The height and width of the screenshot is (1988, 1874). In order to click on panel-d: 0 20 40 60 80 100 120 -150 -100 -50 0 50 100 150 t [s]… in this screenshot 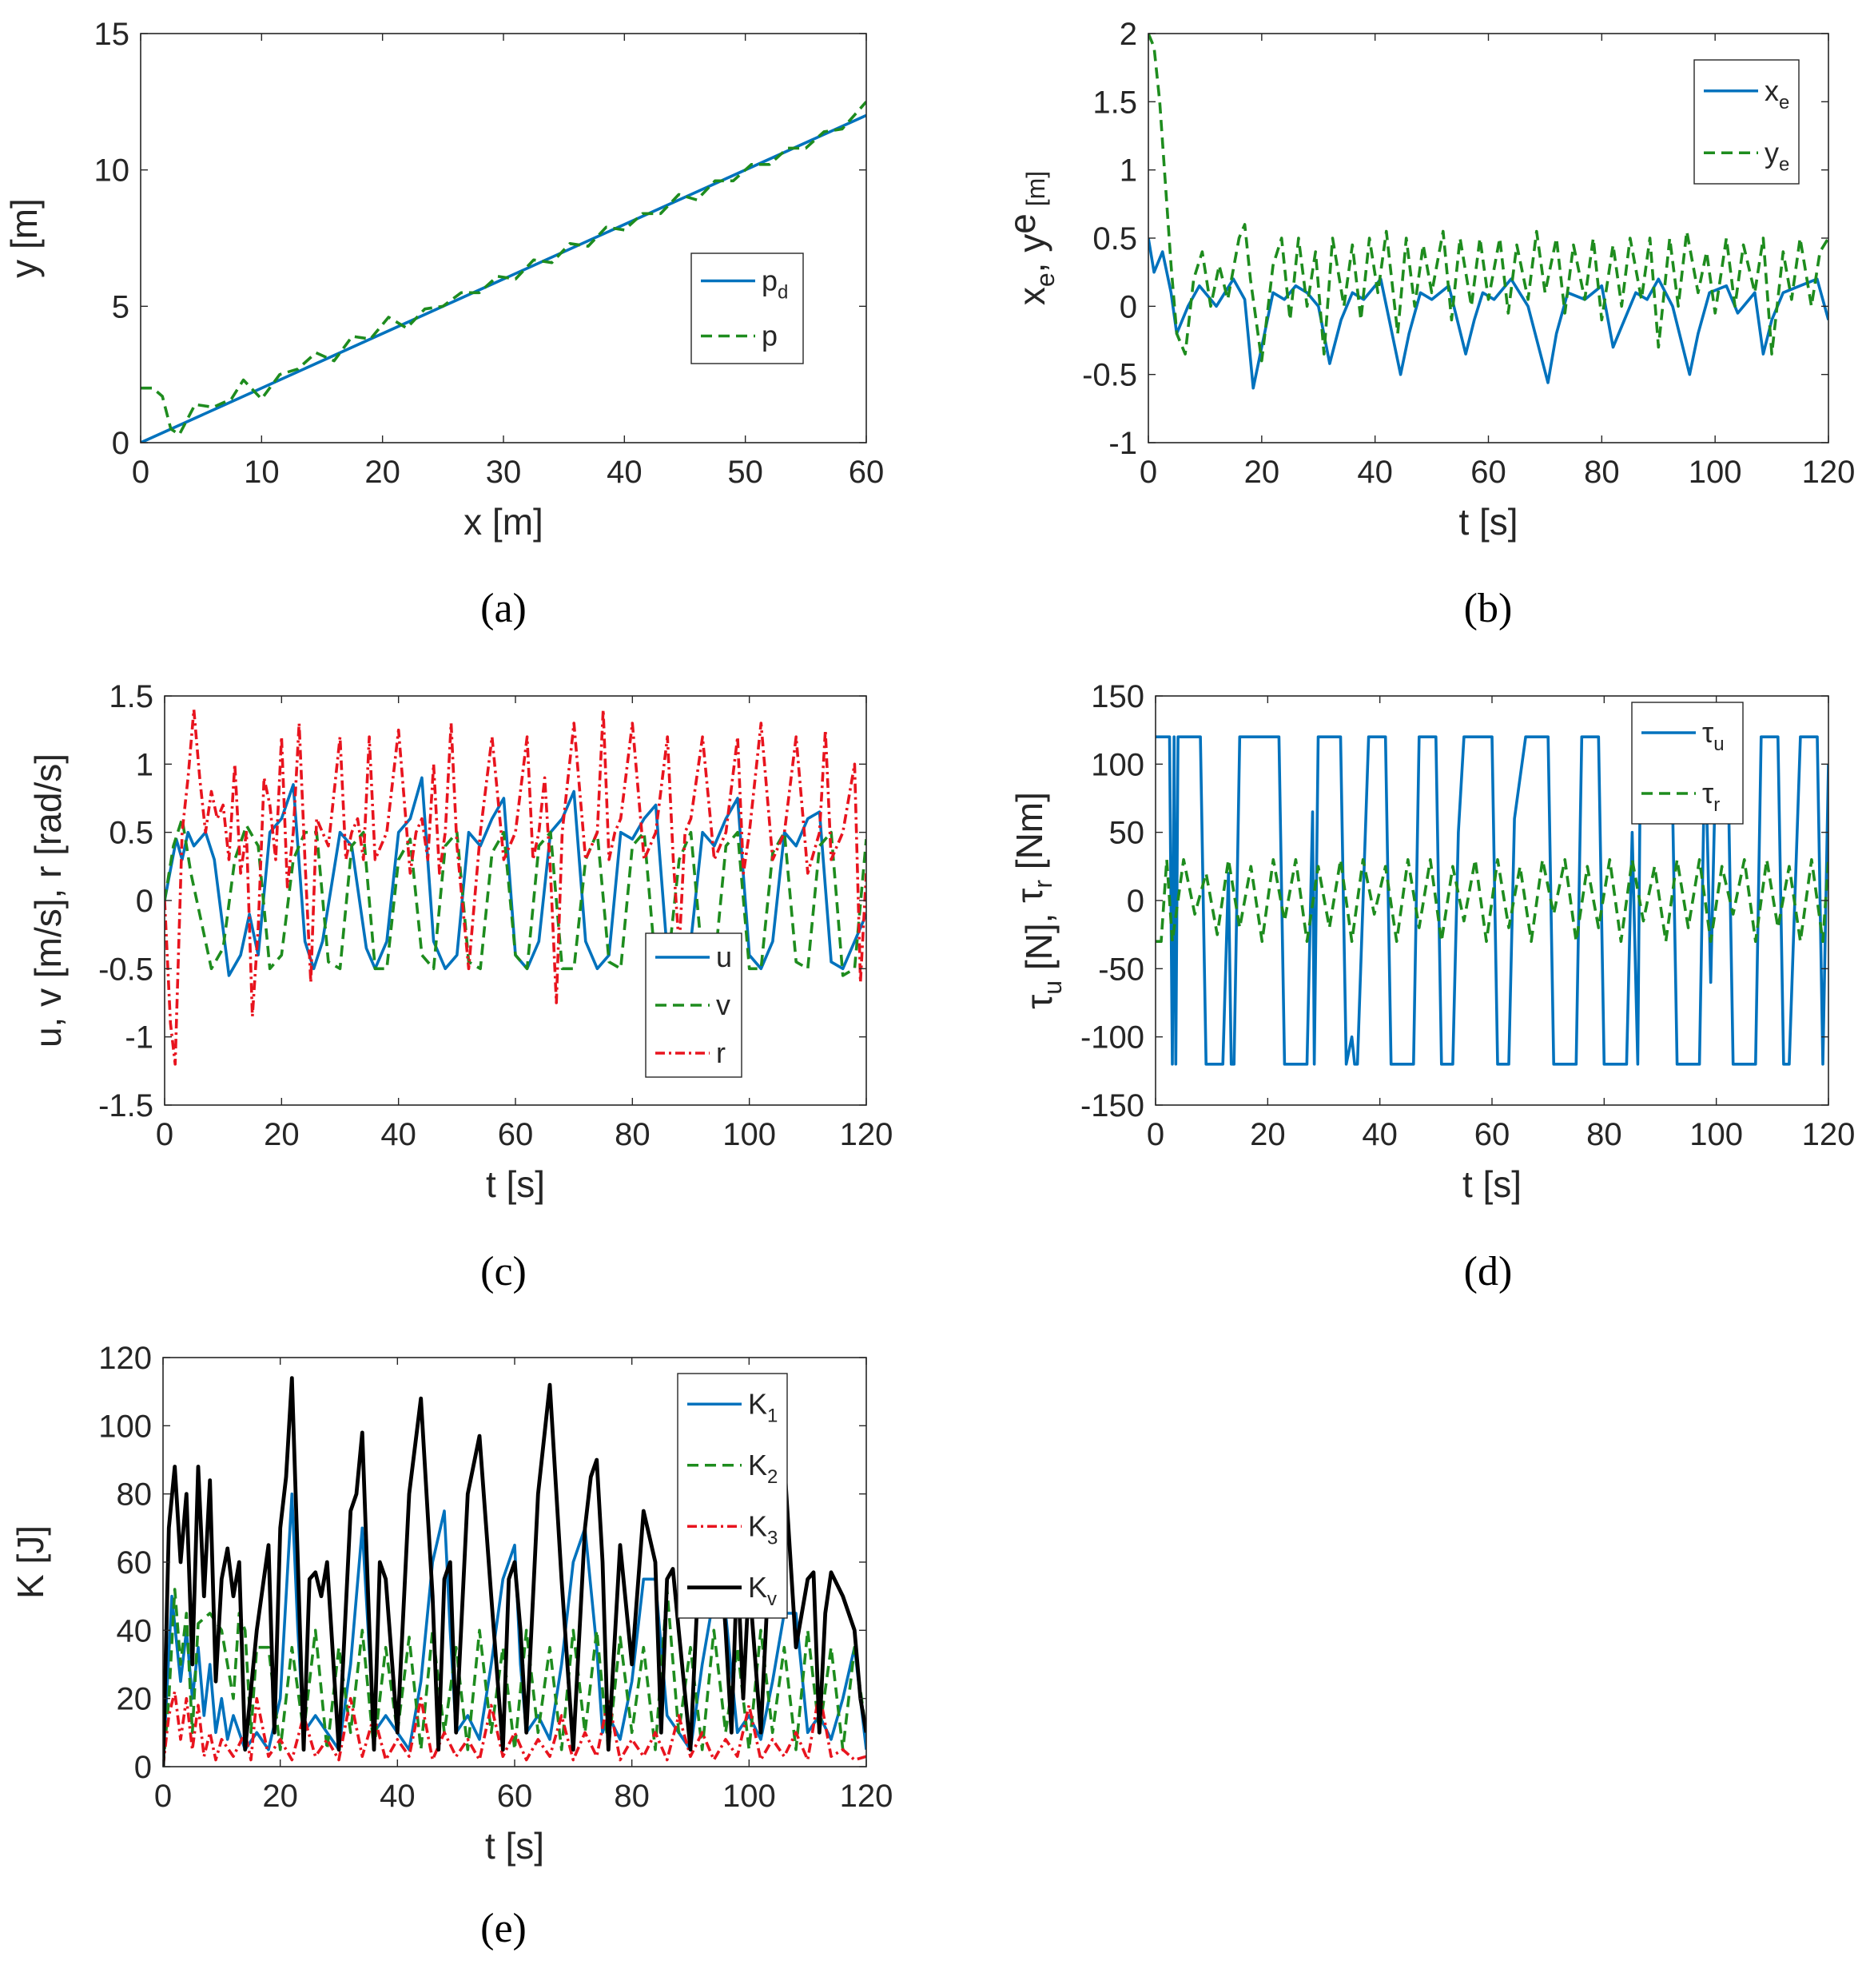, I will do `click(1432, 986)`.